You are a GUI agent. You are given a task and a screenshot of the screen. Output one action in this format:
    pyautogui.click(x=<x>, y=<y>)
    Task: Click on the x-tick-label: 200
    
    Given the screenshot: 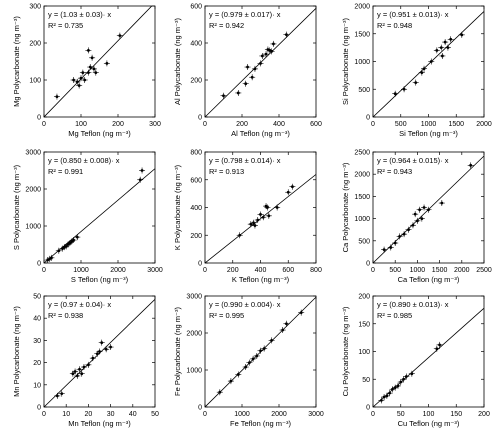 What is the action you would take?
    pyautogui.click(x=242, y=124)
    